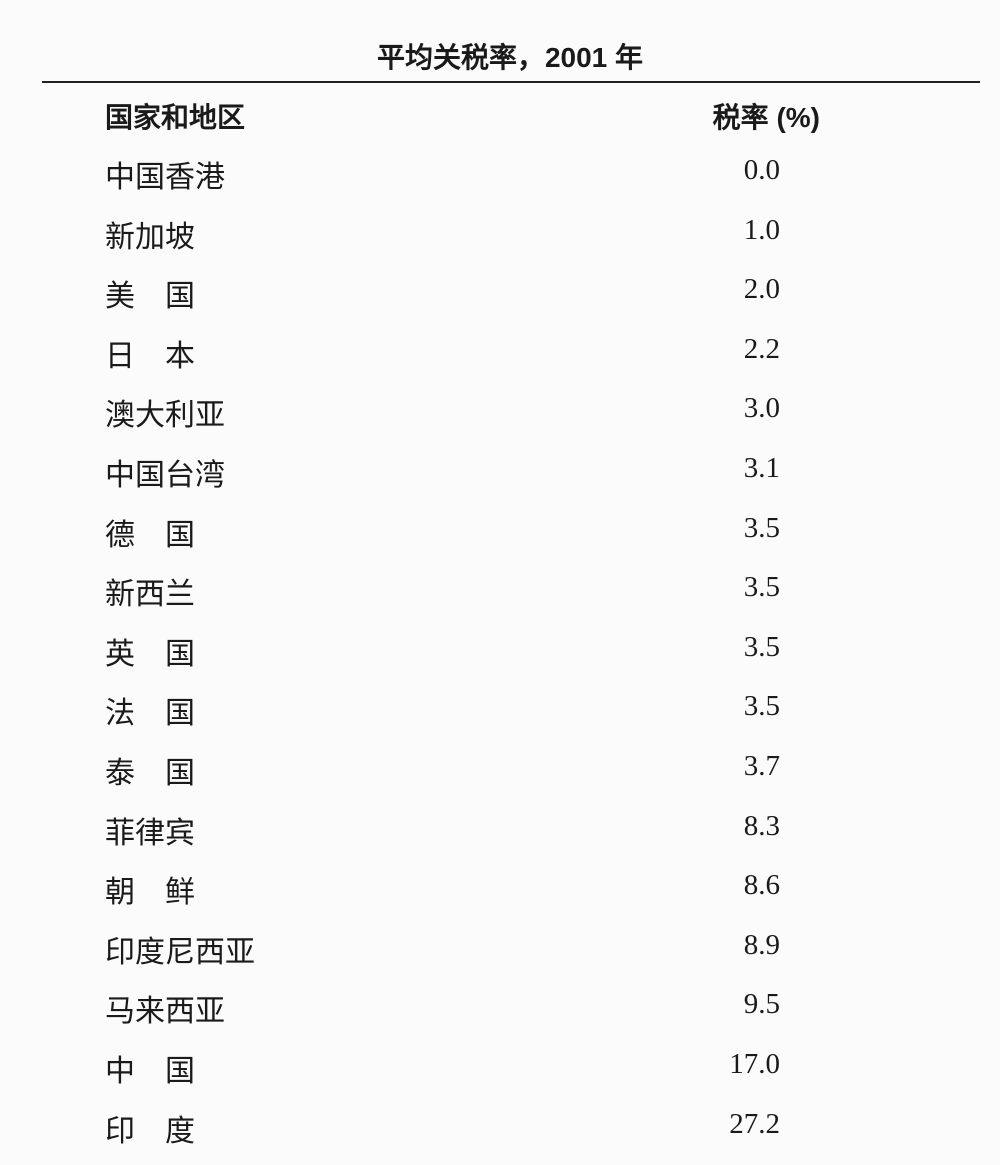 The width and height of the screenshot is (1000, 1165). What do you see at coordinates (150, 770) in the screenshot?
I see `country-name: 泰 国` at bounding box center [150, 770].